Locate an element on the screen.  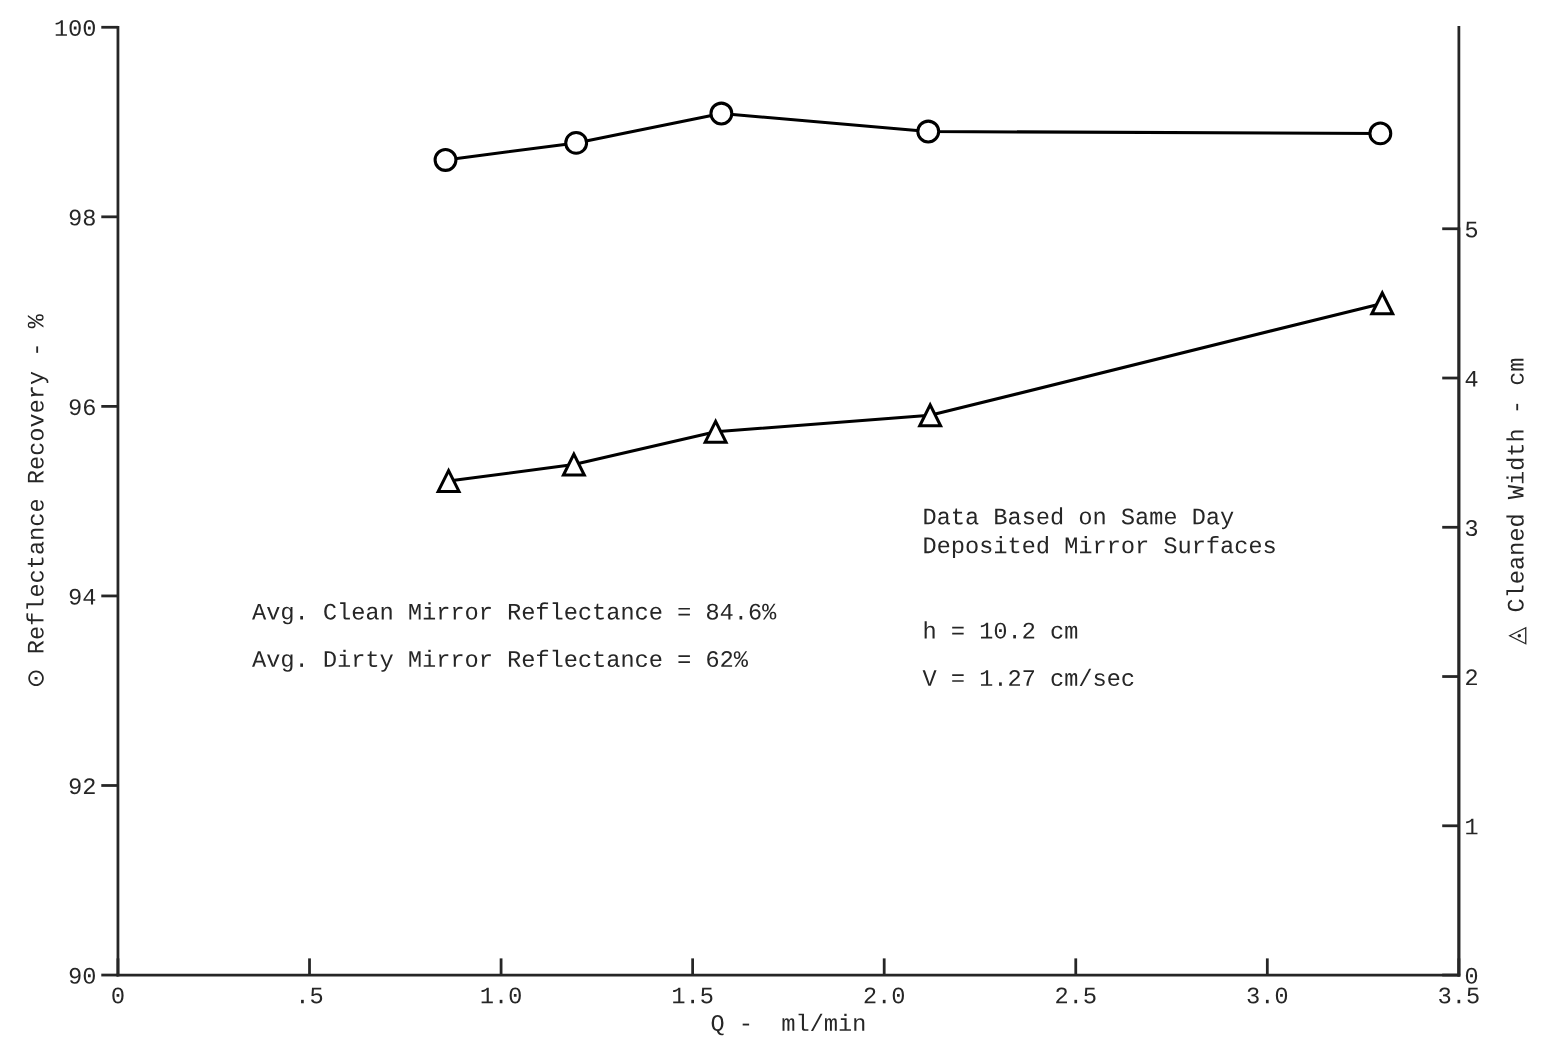
y2-tick-label: 0 is located at coordinates (1471, 975).